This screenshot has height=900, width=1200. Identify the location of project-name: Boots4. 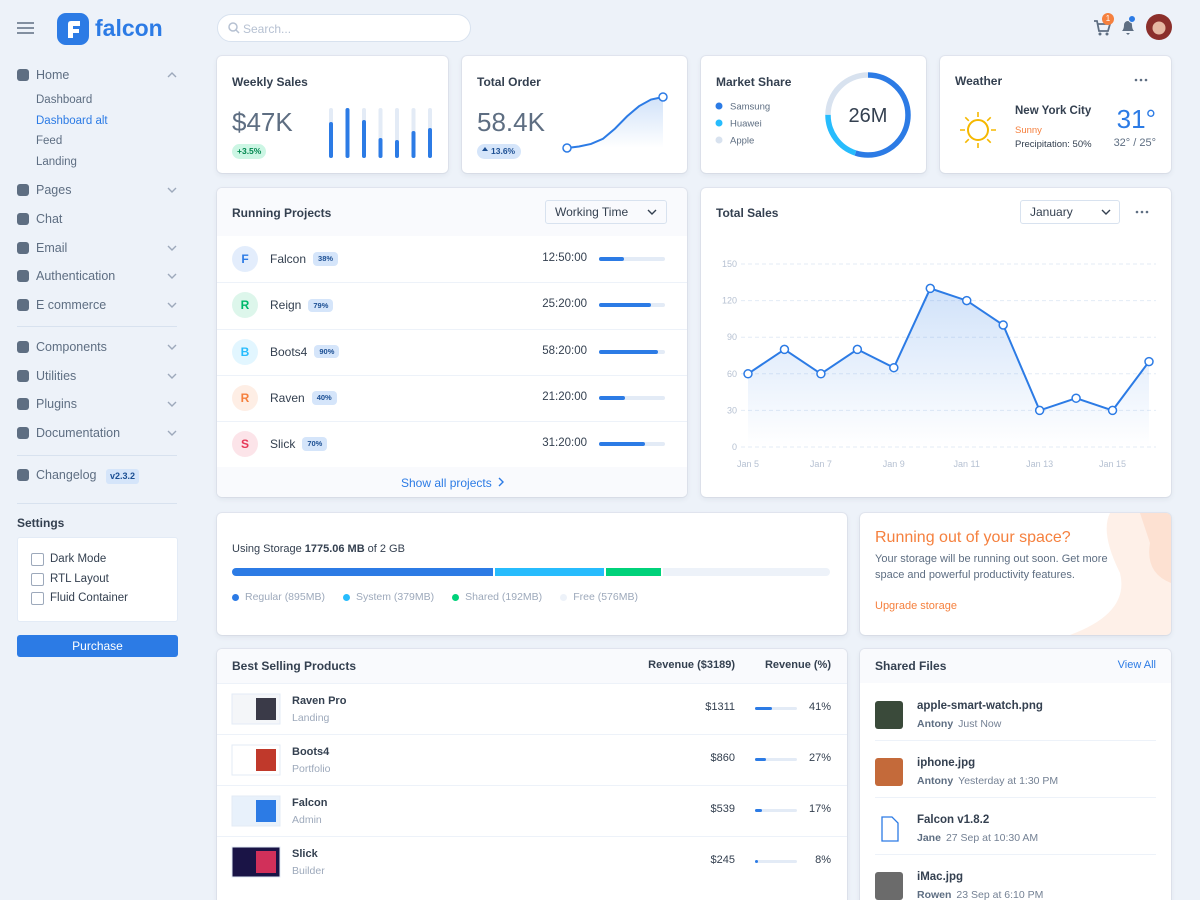
(289, 351).